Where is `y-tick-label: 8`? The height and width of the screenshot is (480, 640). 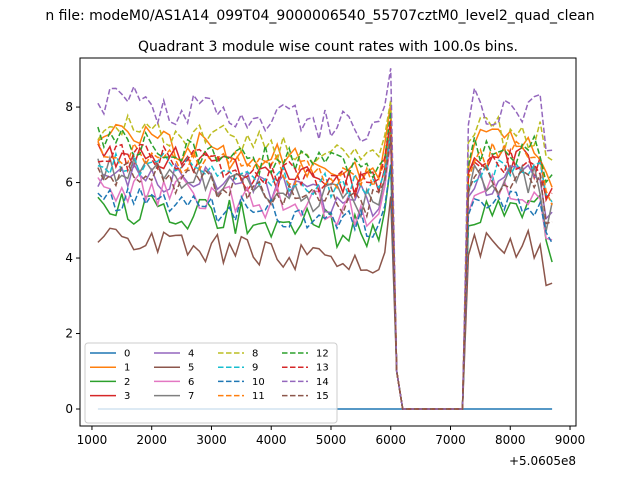 y-tick-label: 8 is located at coordinates (69, 107).